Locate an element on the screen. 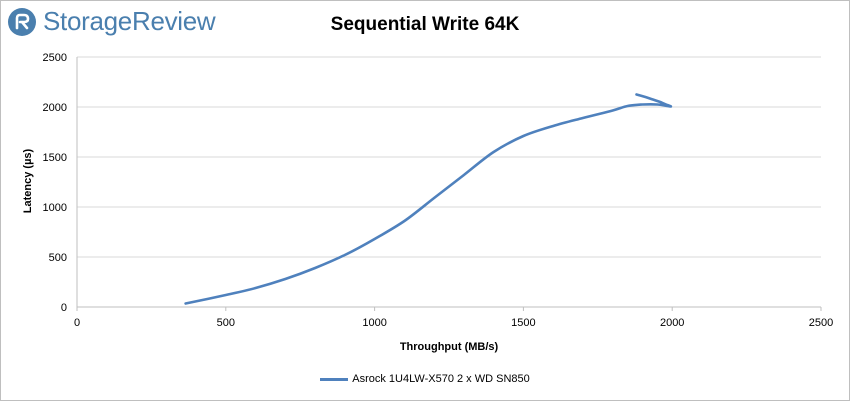  y-tick-5: 2500 is located at coordinates (55, 58).